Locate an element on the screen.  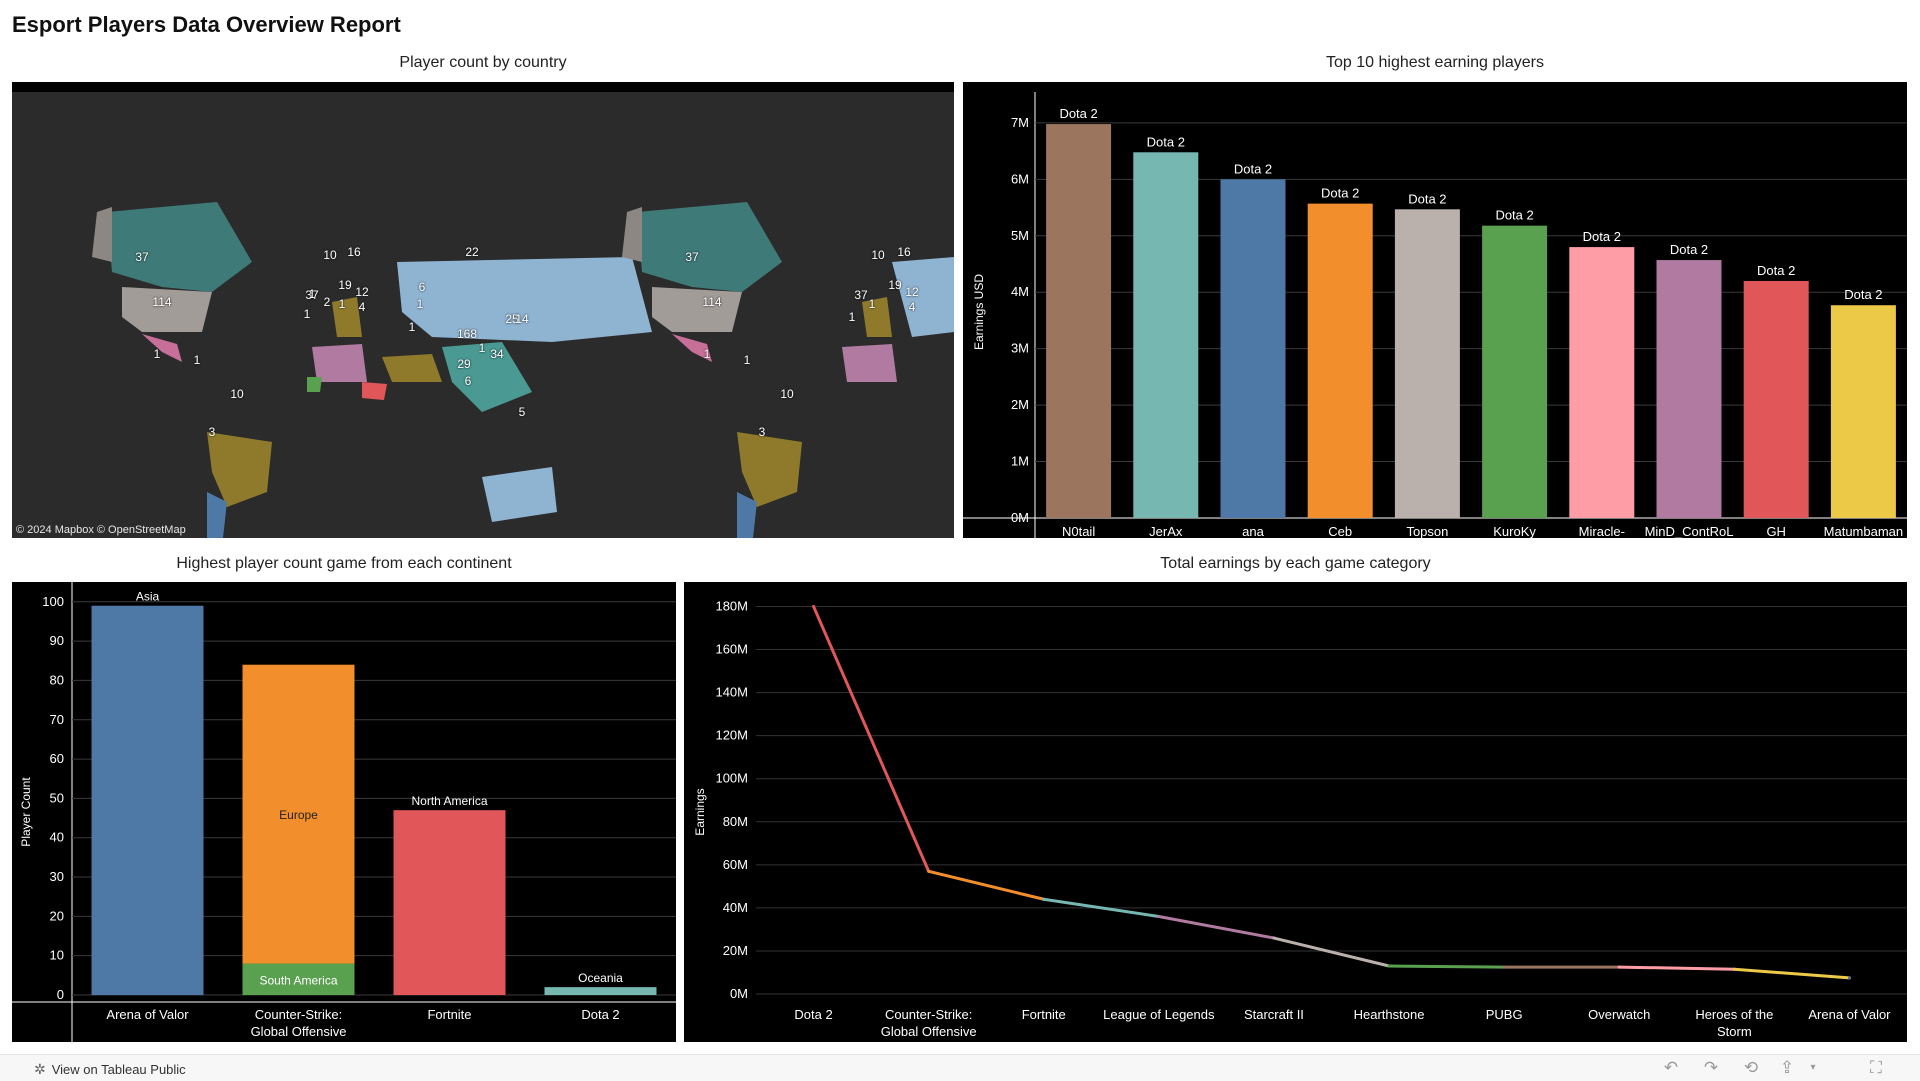
x-tick-label: Miracle- is located at coordinates (1602, 531).